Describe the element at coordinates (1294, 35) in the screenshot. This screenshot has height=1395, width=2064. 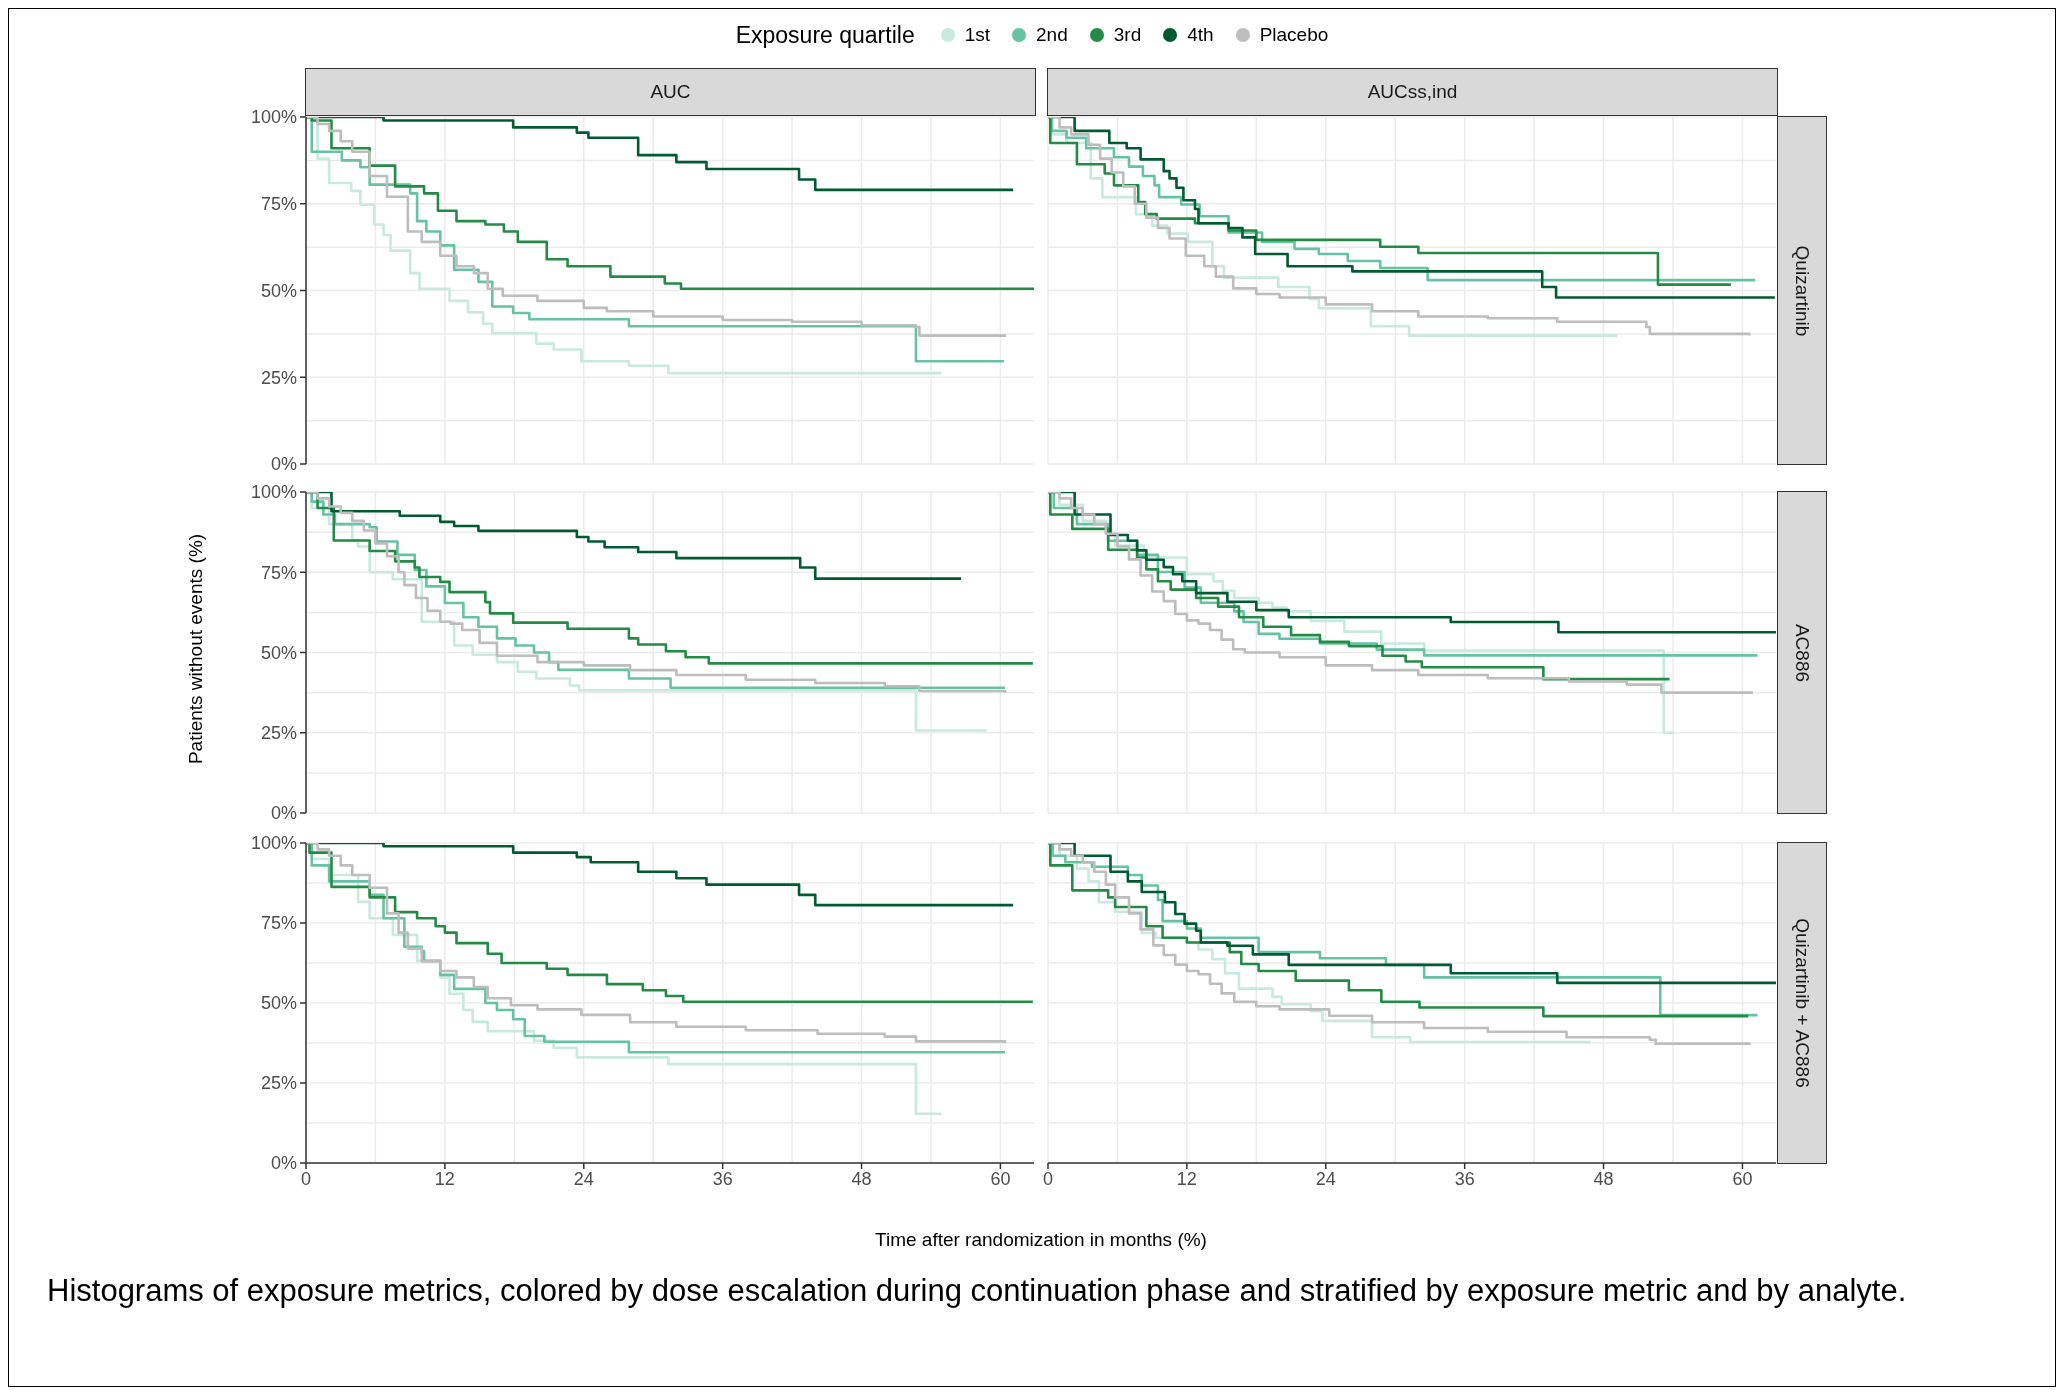
I see `legend-label: Placebo` at that location.